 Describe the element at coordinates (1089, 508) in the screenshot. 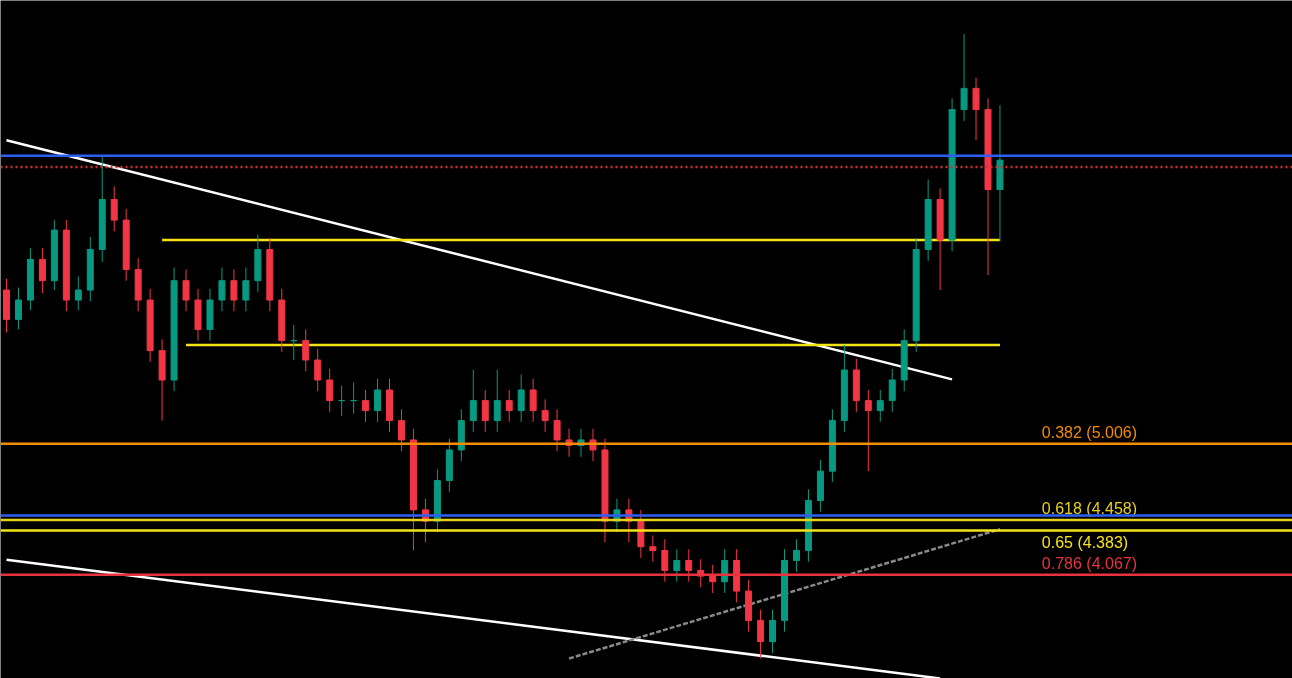

I see `annotation: 0.618 (4.458)` at that location.